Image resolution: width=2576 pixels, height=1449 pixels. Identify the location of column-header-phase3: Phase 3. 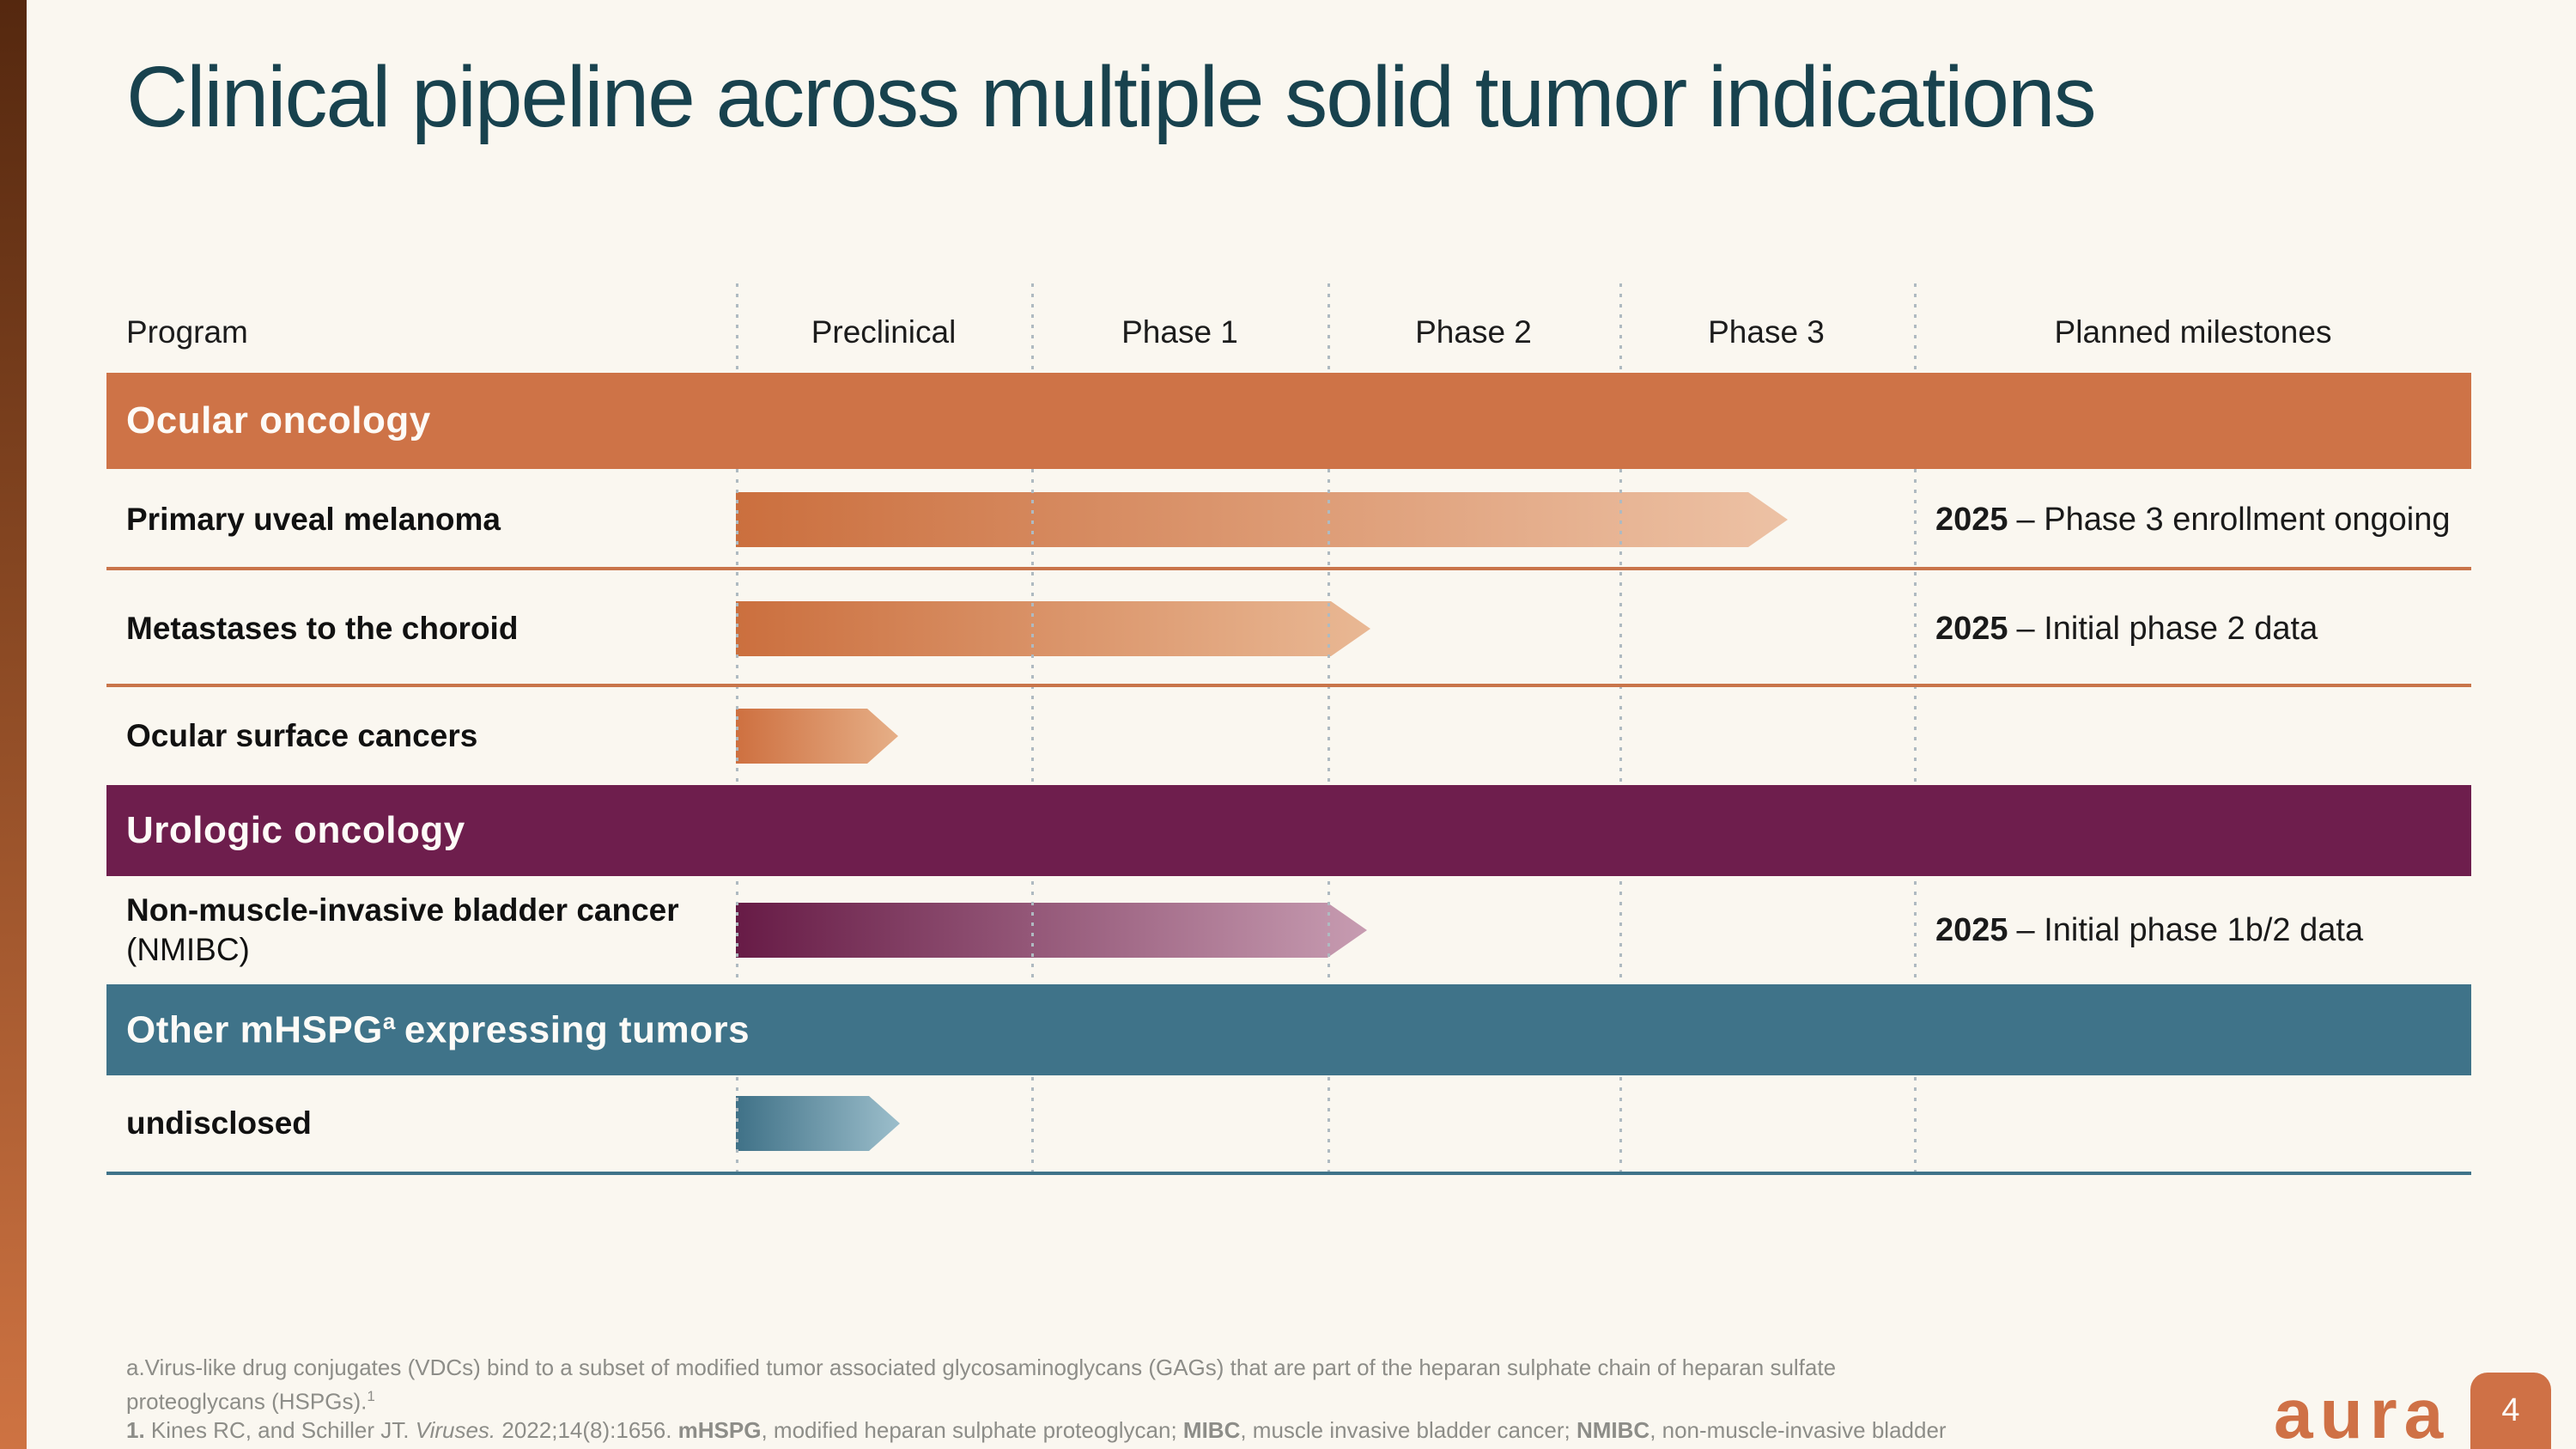
(1767, 332).